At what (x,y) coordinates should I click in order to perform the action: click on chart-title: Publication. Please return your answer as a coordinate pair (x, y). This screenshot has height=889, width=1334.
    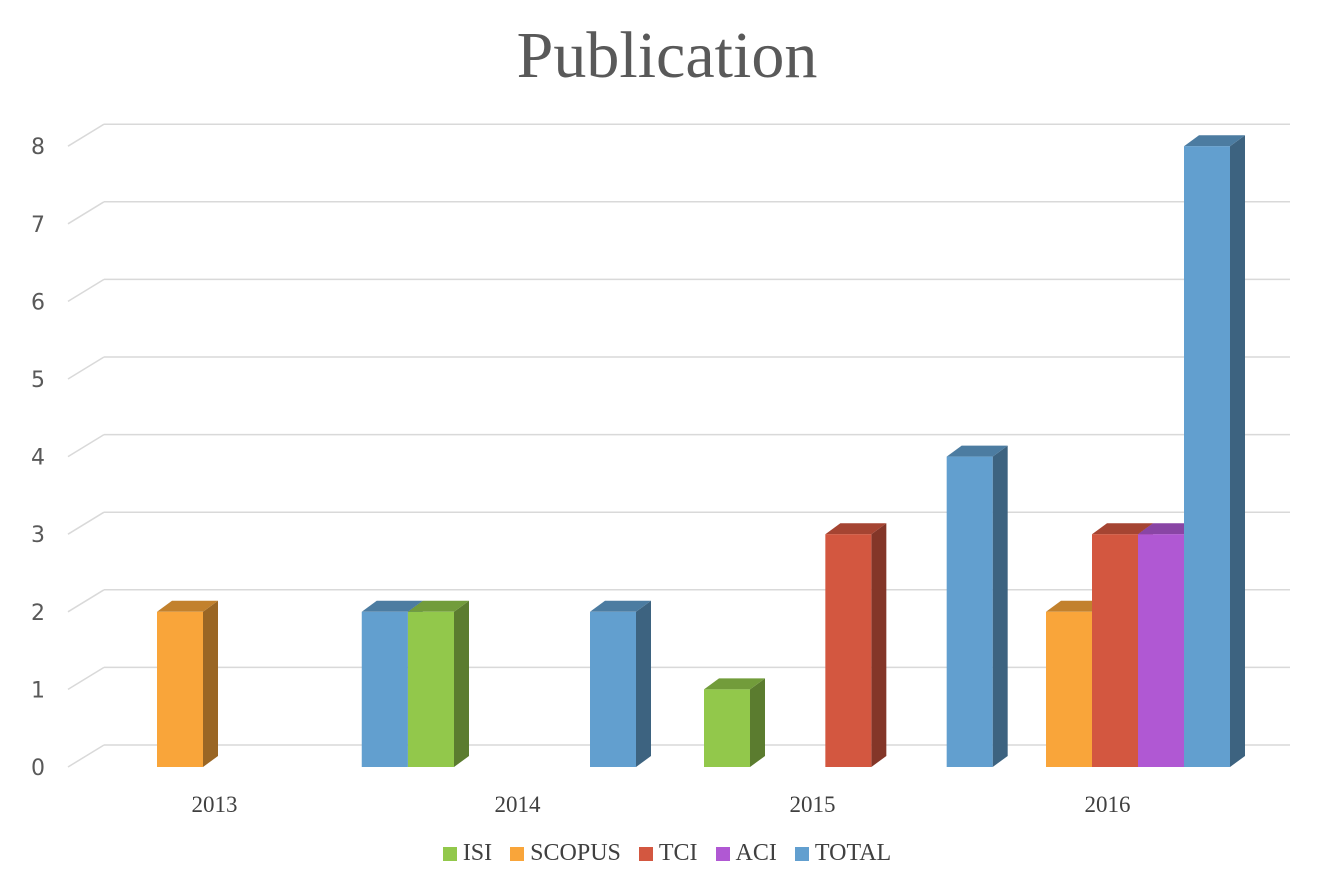
    Looking at the image, I should click on (667, 55).